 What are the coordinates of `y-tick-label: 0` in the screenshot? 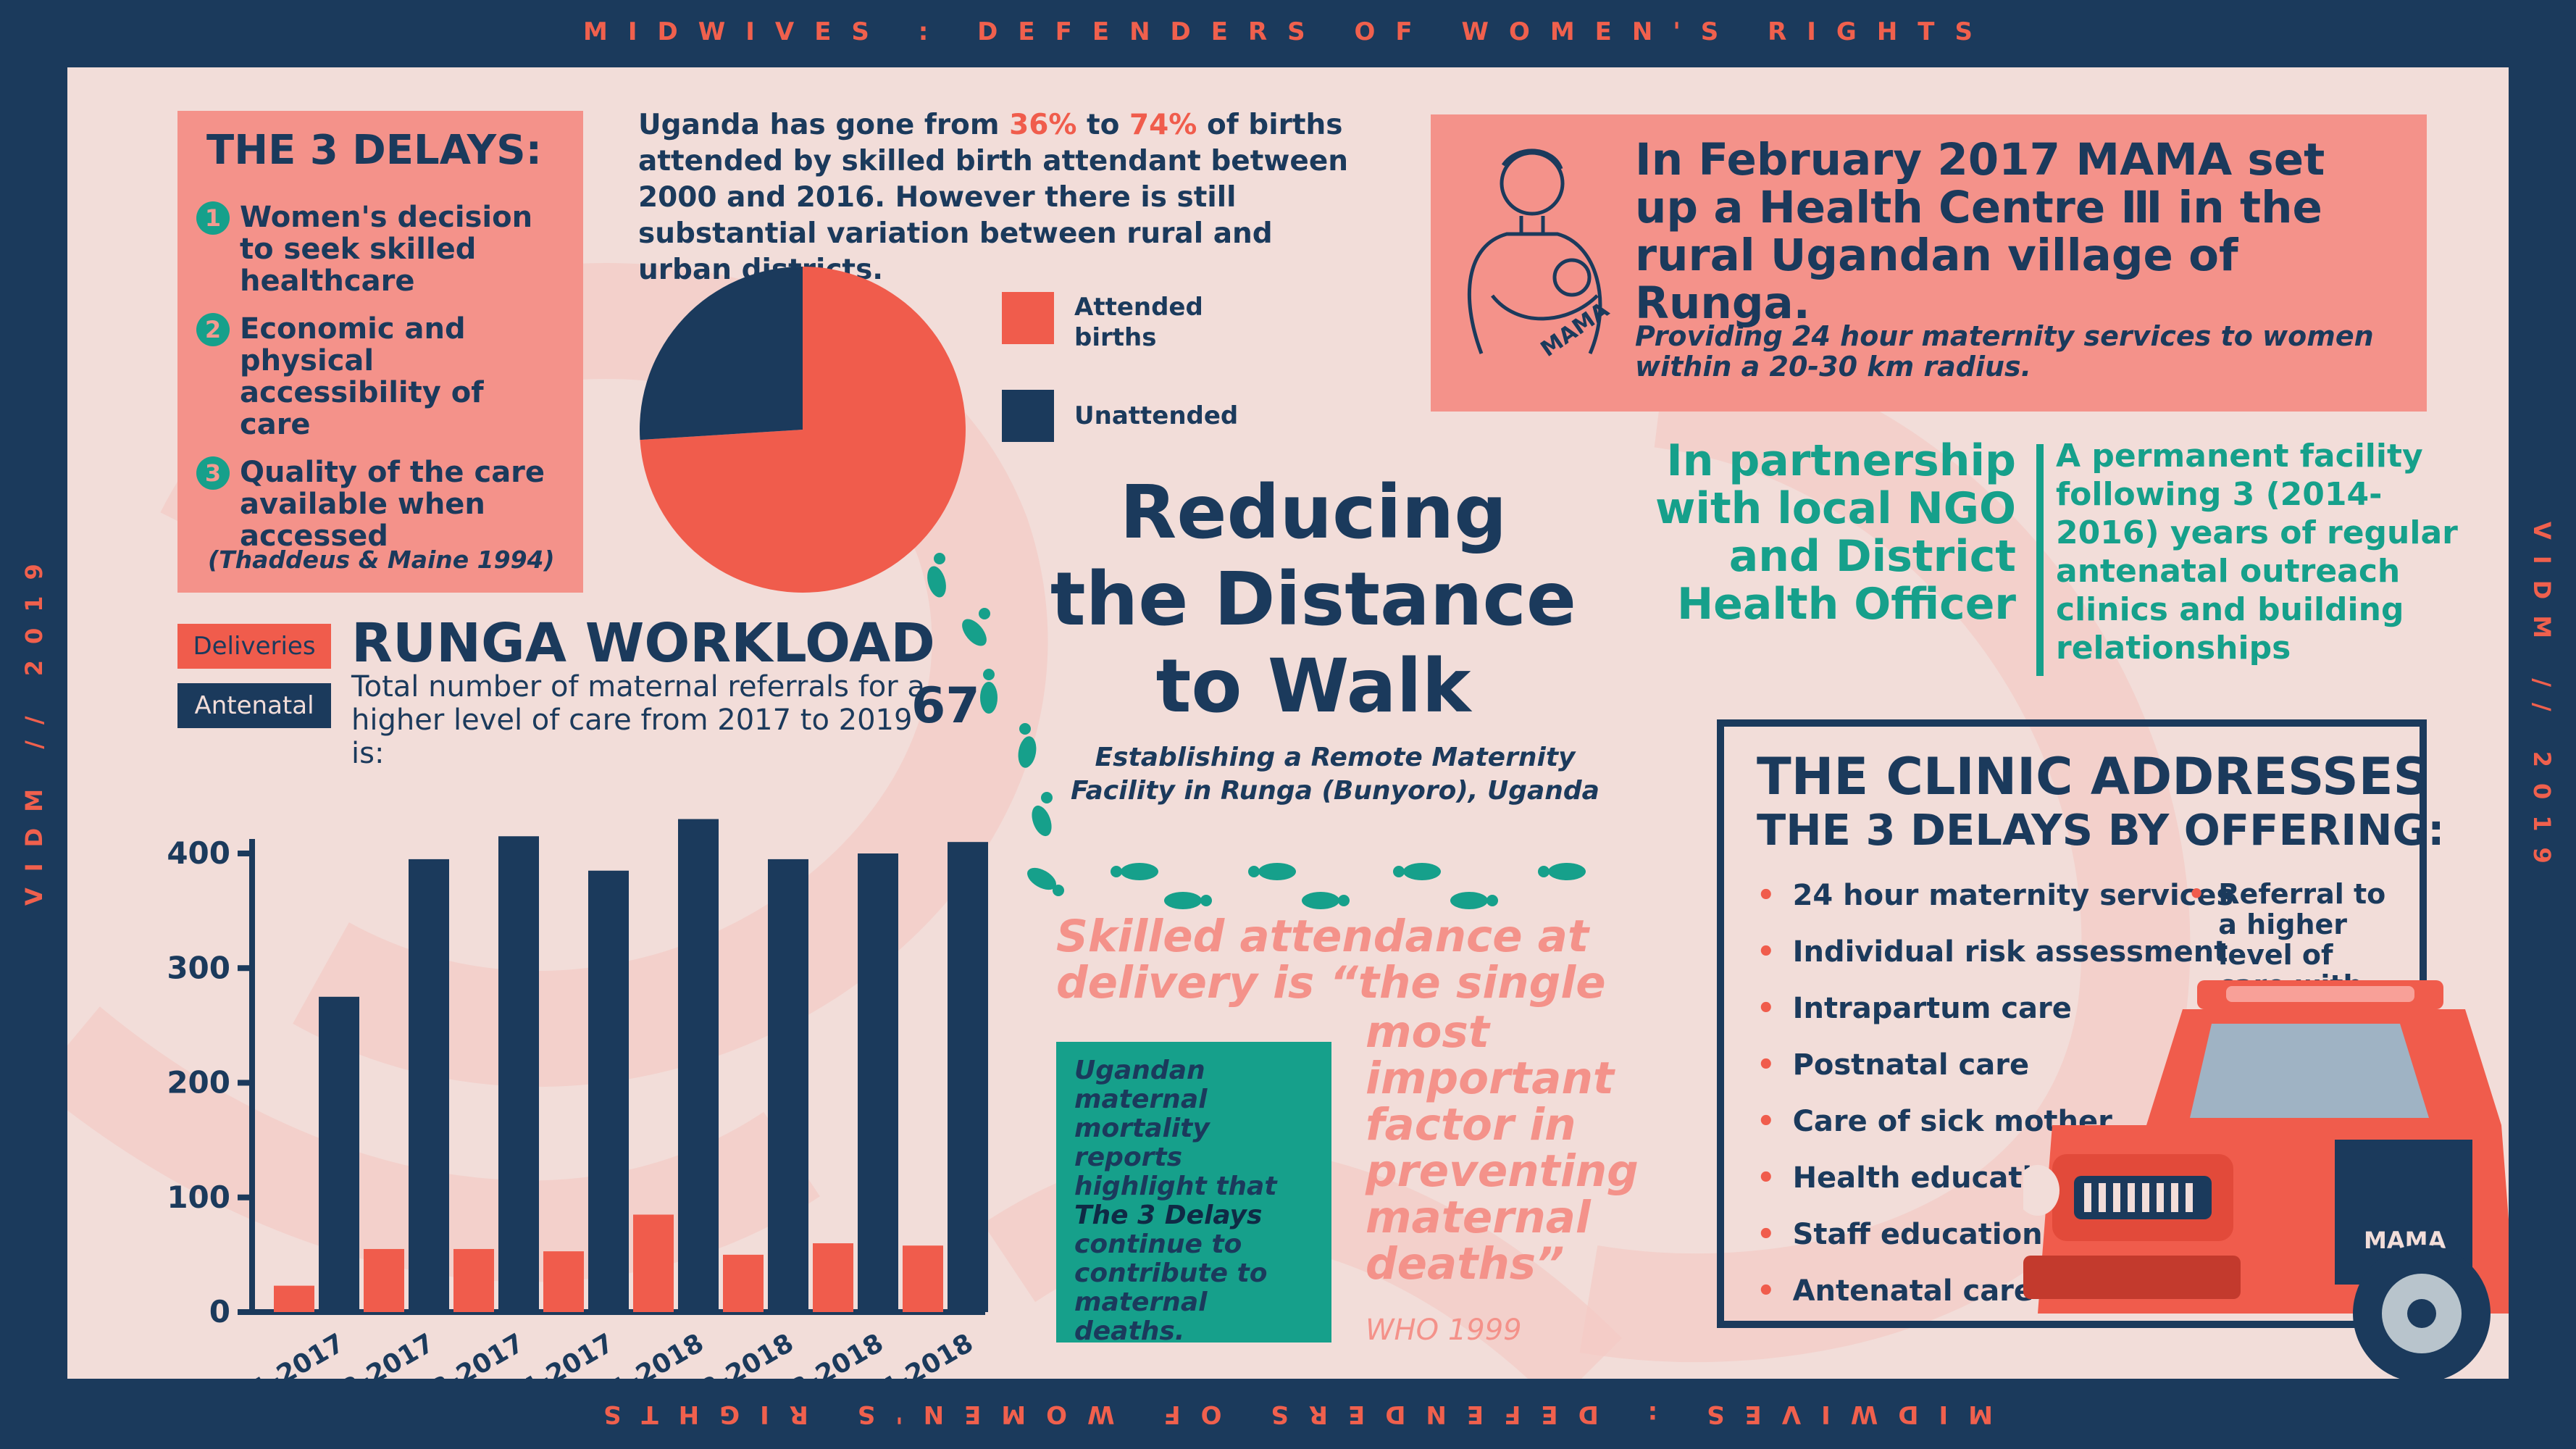 It's located at (219, 1312).